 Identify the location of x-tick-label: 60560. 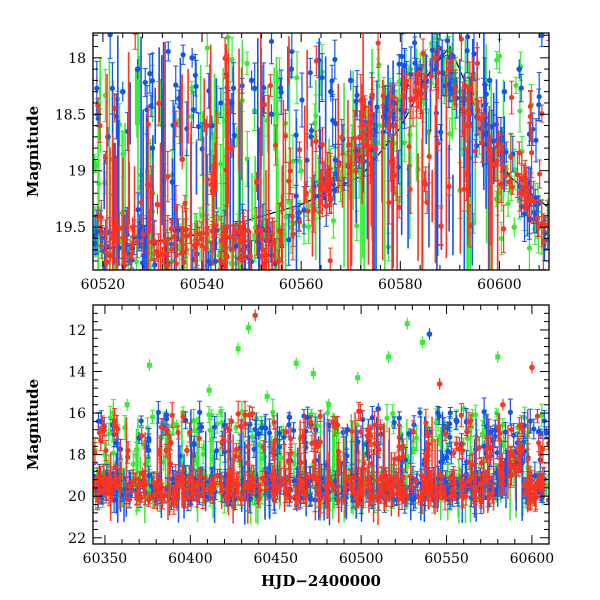
(301, 285).